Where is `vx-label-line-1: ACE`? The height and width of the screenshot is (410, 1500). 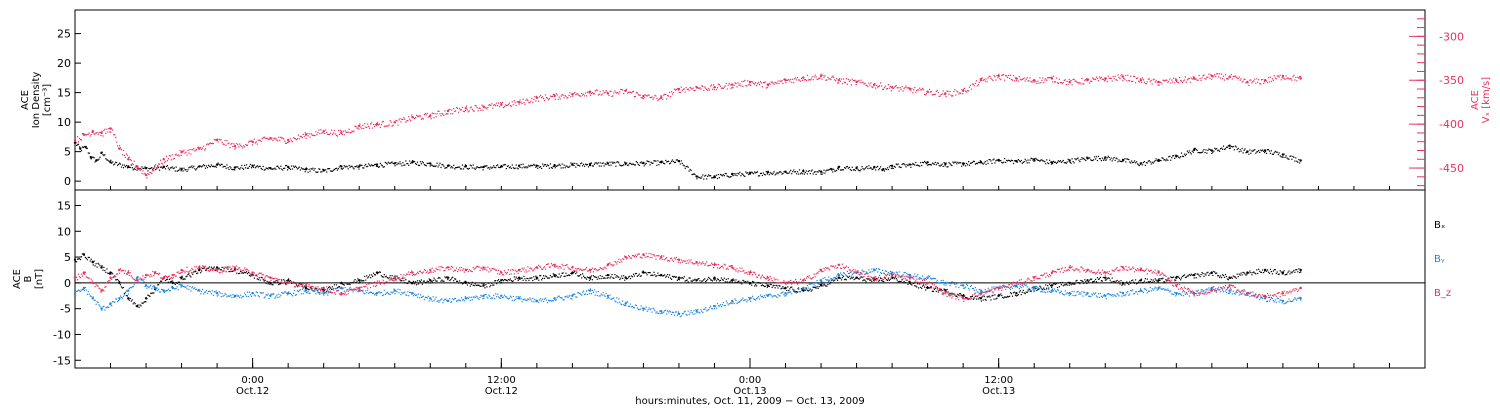
vx-label-line-1: ACE is located at coordinates (1475, 100).